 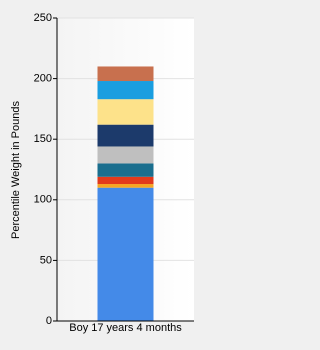 What do you see at coordinates (49, 321) in the screenshot?
I see `y-tick-label: 0` at bounding box center [49, 321].